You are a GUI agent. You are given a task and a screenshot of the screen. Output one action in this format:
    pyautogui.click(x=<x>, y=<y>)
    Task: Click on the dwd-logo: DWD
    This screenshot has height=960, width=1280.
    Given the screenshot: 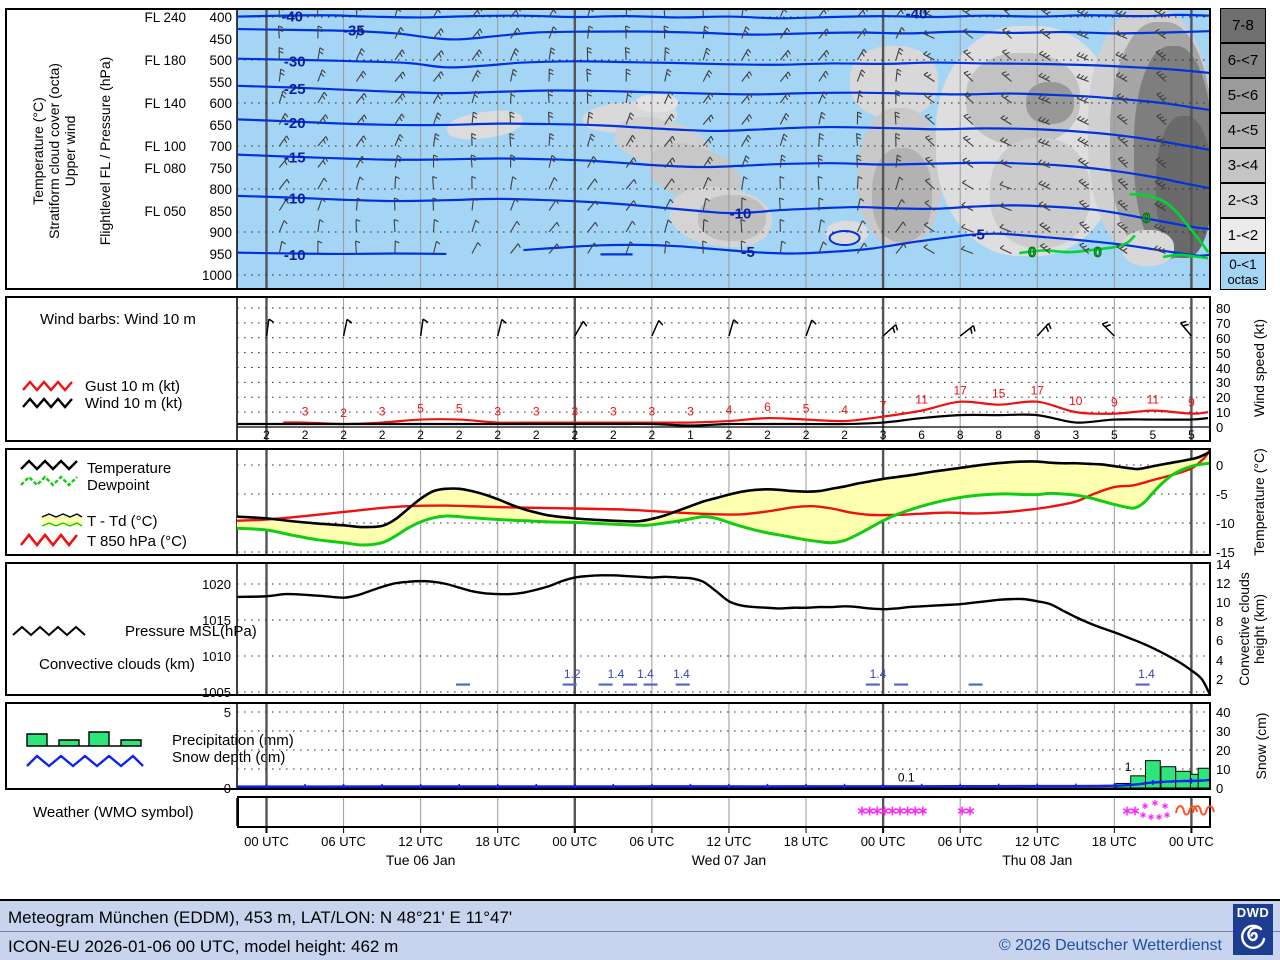 What is the action you would take?
    pyautogui.click(x=1253, y=929)
    